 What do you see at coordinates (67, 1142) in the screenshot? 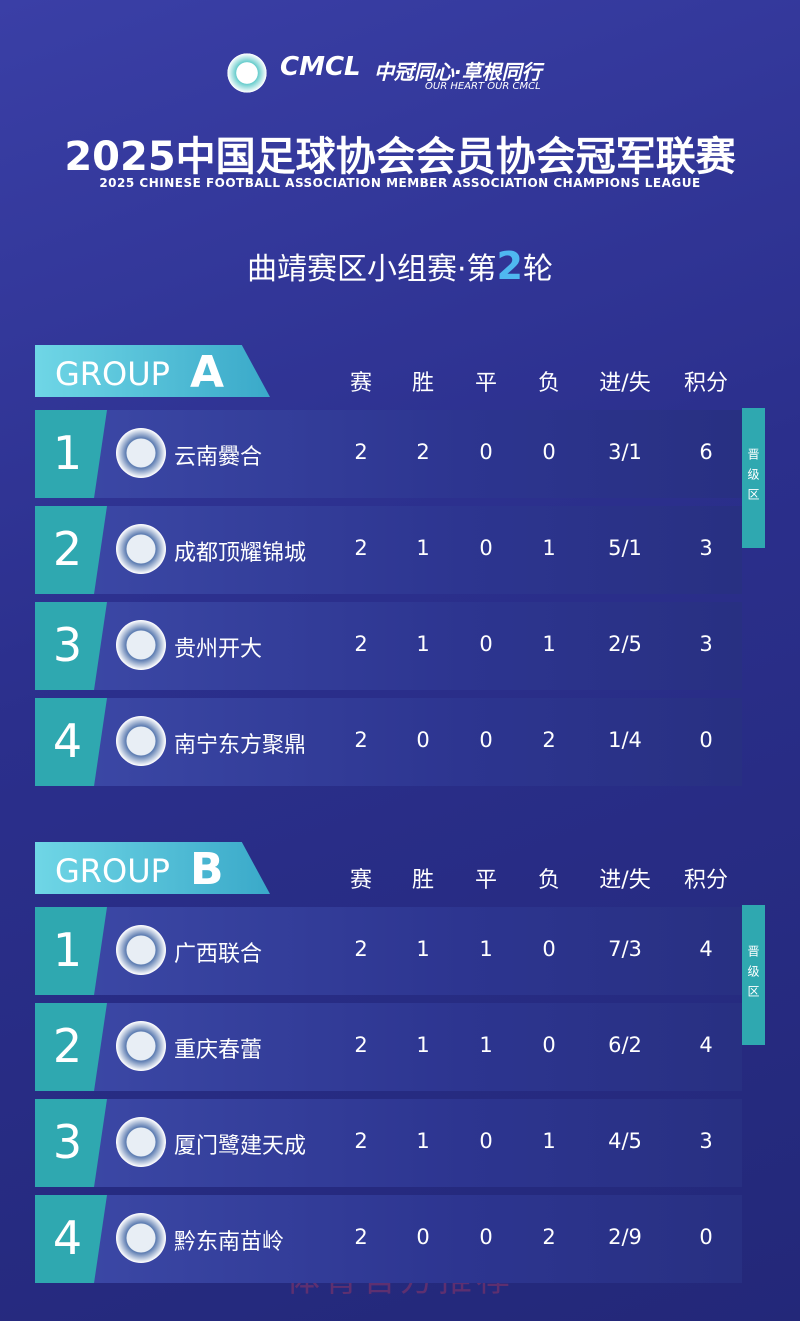
I see `rank: 3` at bounding box center [67, 1142].